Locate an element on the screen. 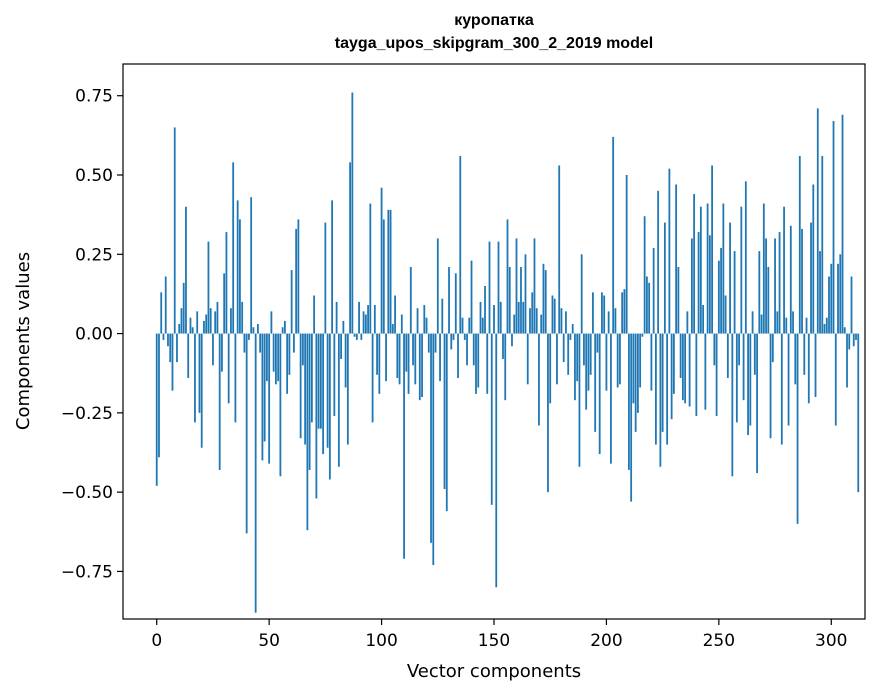  y-tick-label: −0.50 is located at coordinates (87, 493).